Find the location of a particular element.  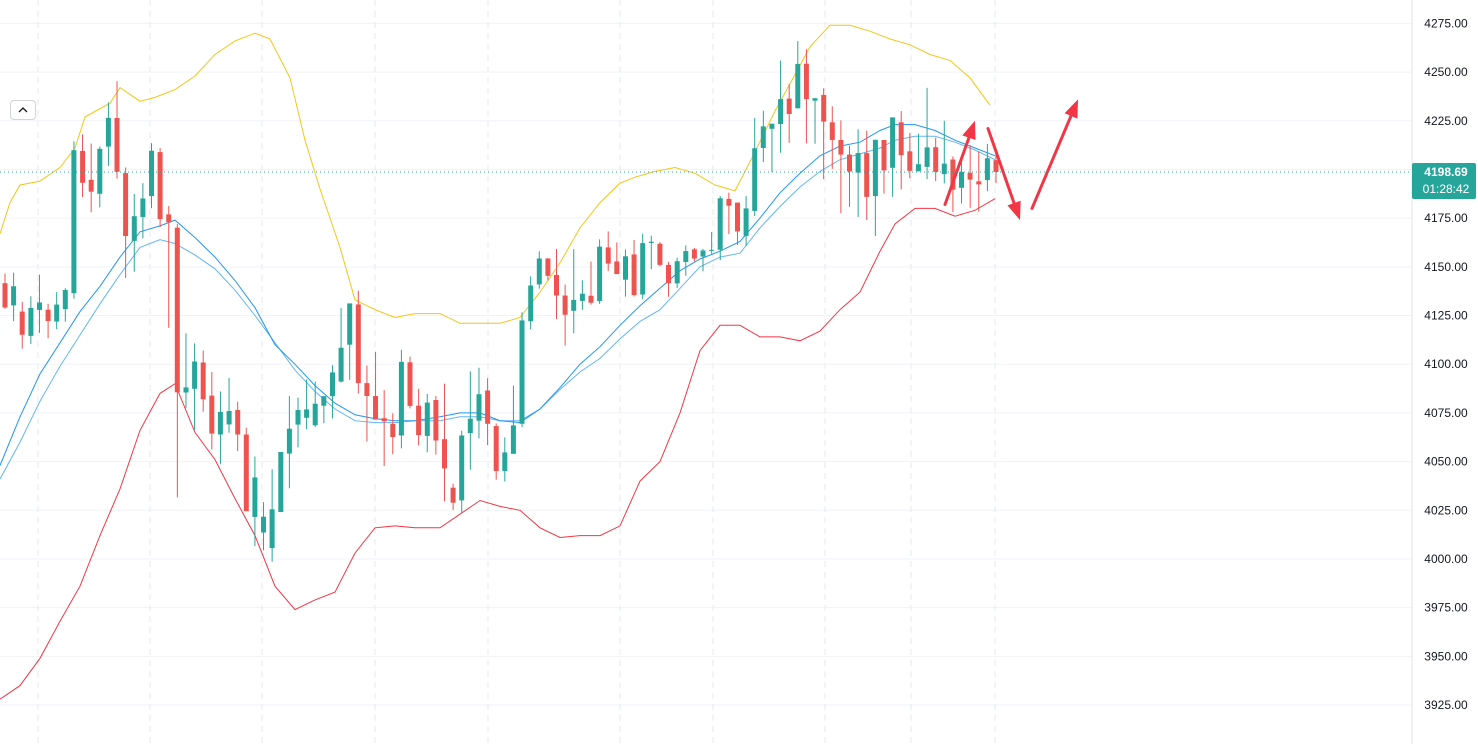

price-axis-background is located at coordinates (1445, 372).